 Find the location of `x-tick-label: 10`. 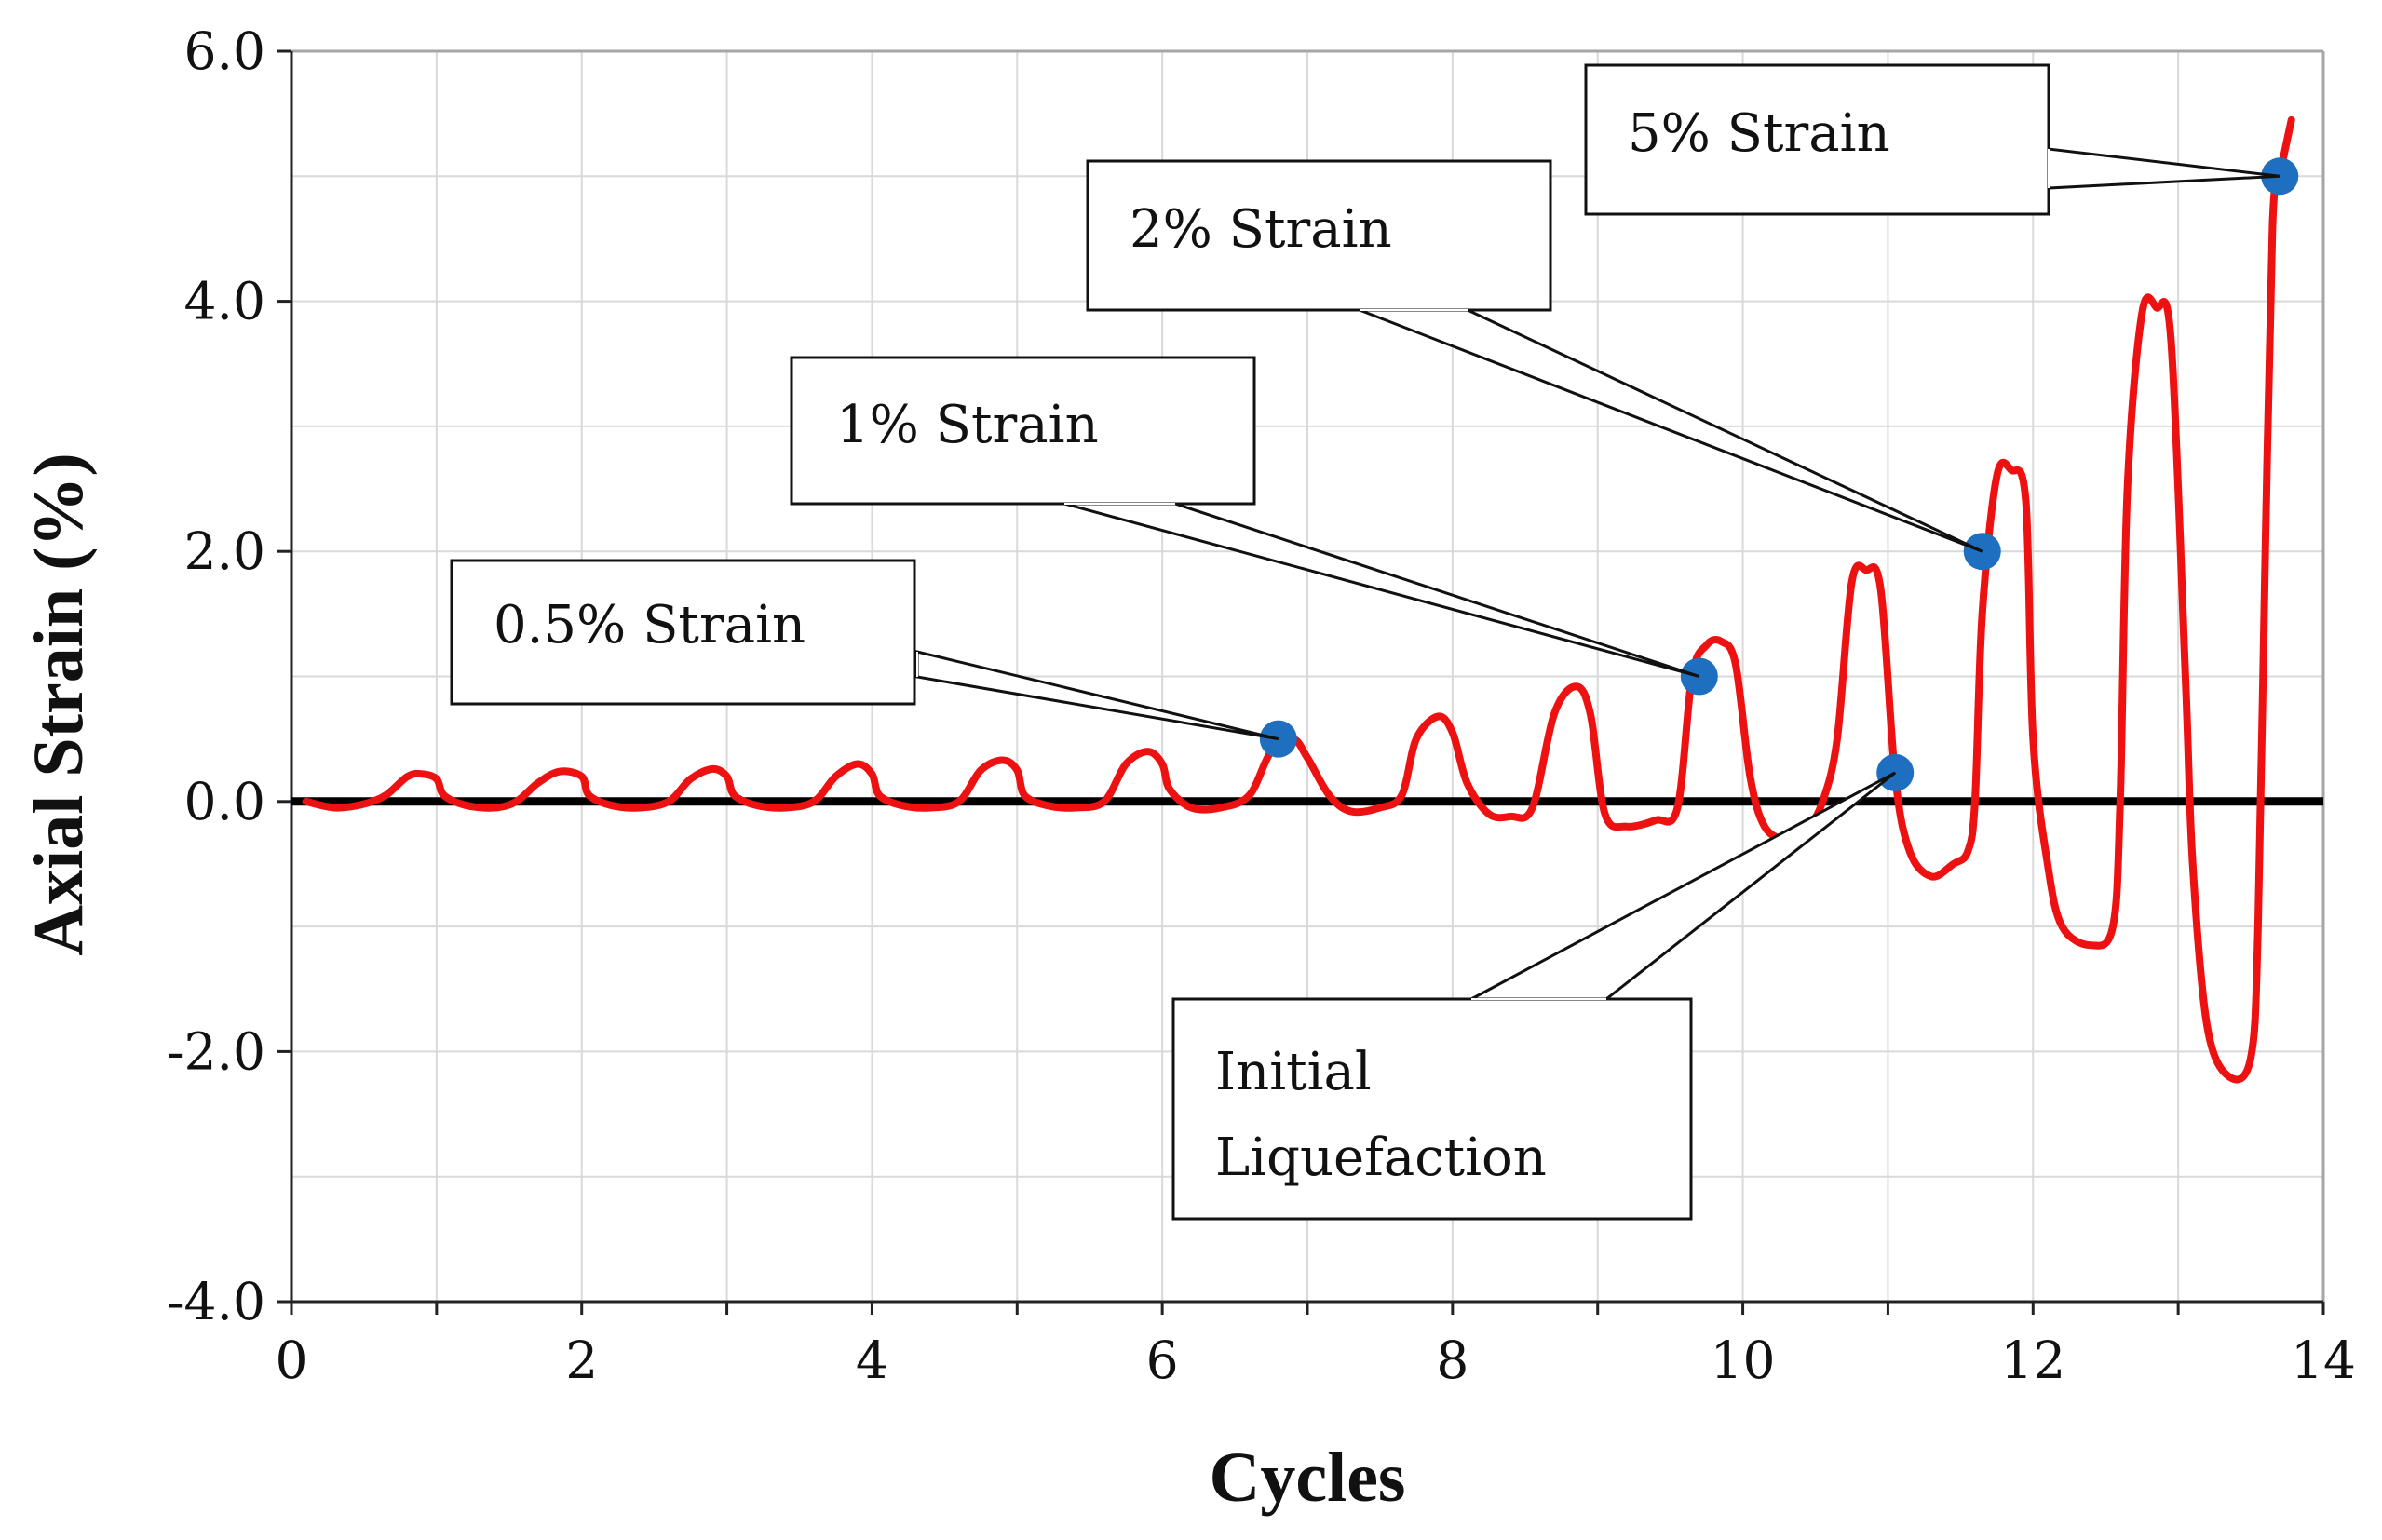

x-tick-label: 10 is located at coordinates (1743, 1361).